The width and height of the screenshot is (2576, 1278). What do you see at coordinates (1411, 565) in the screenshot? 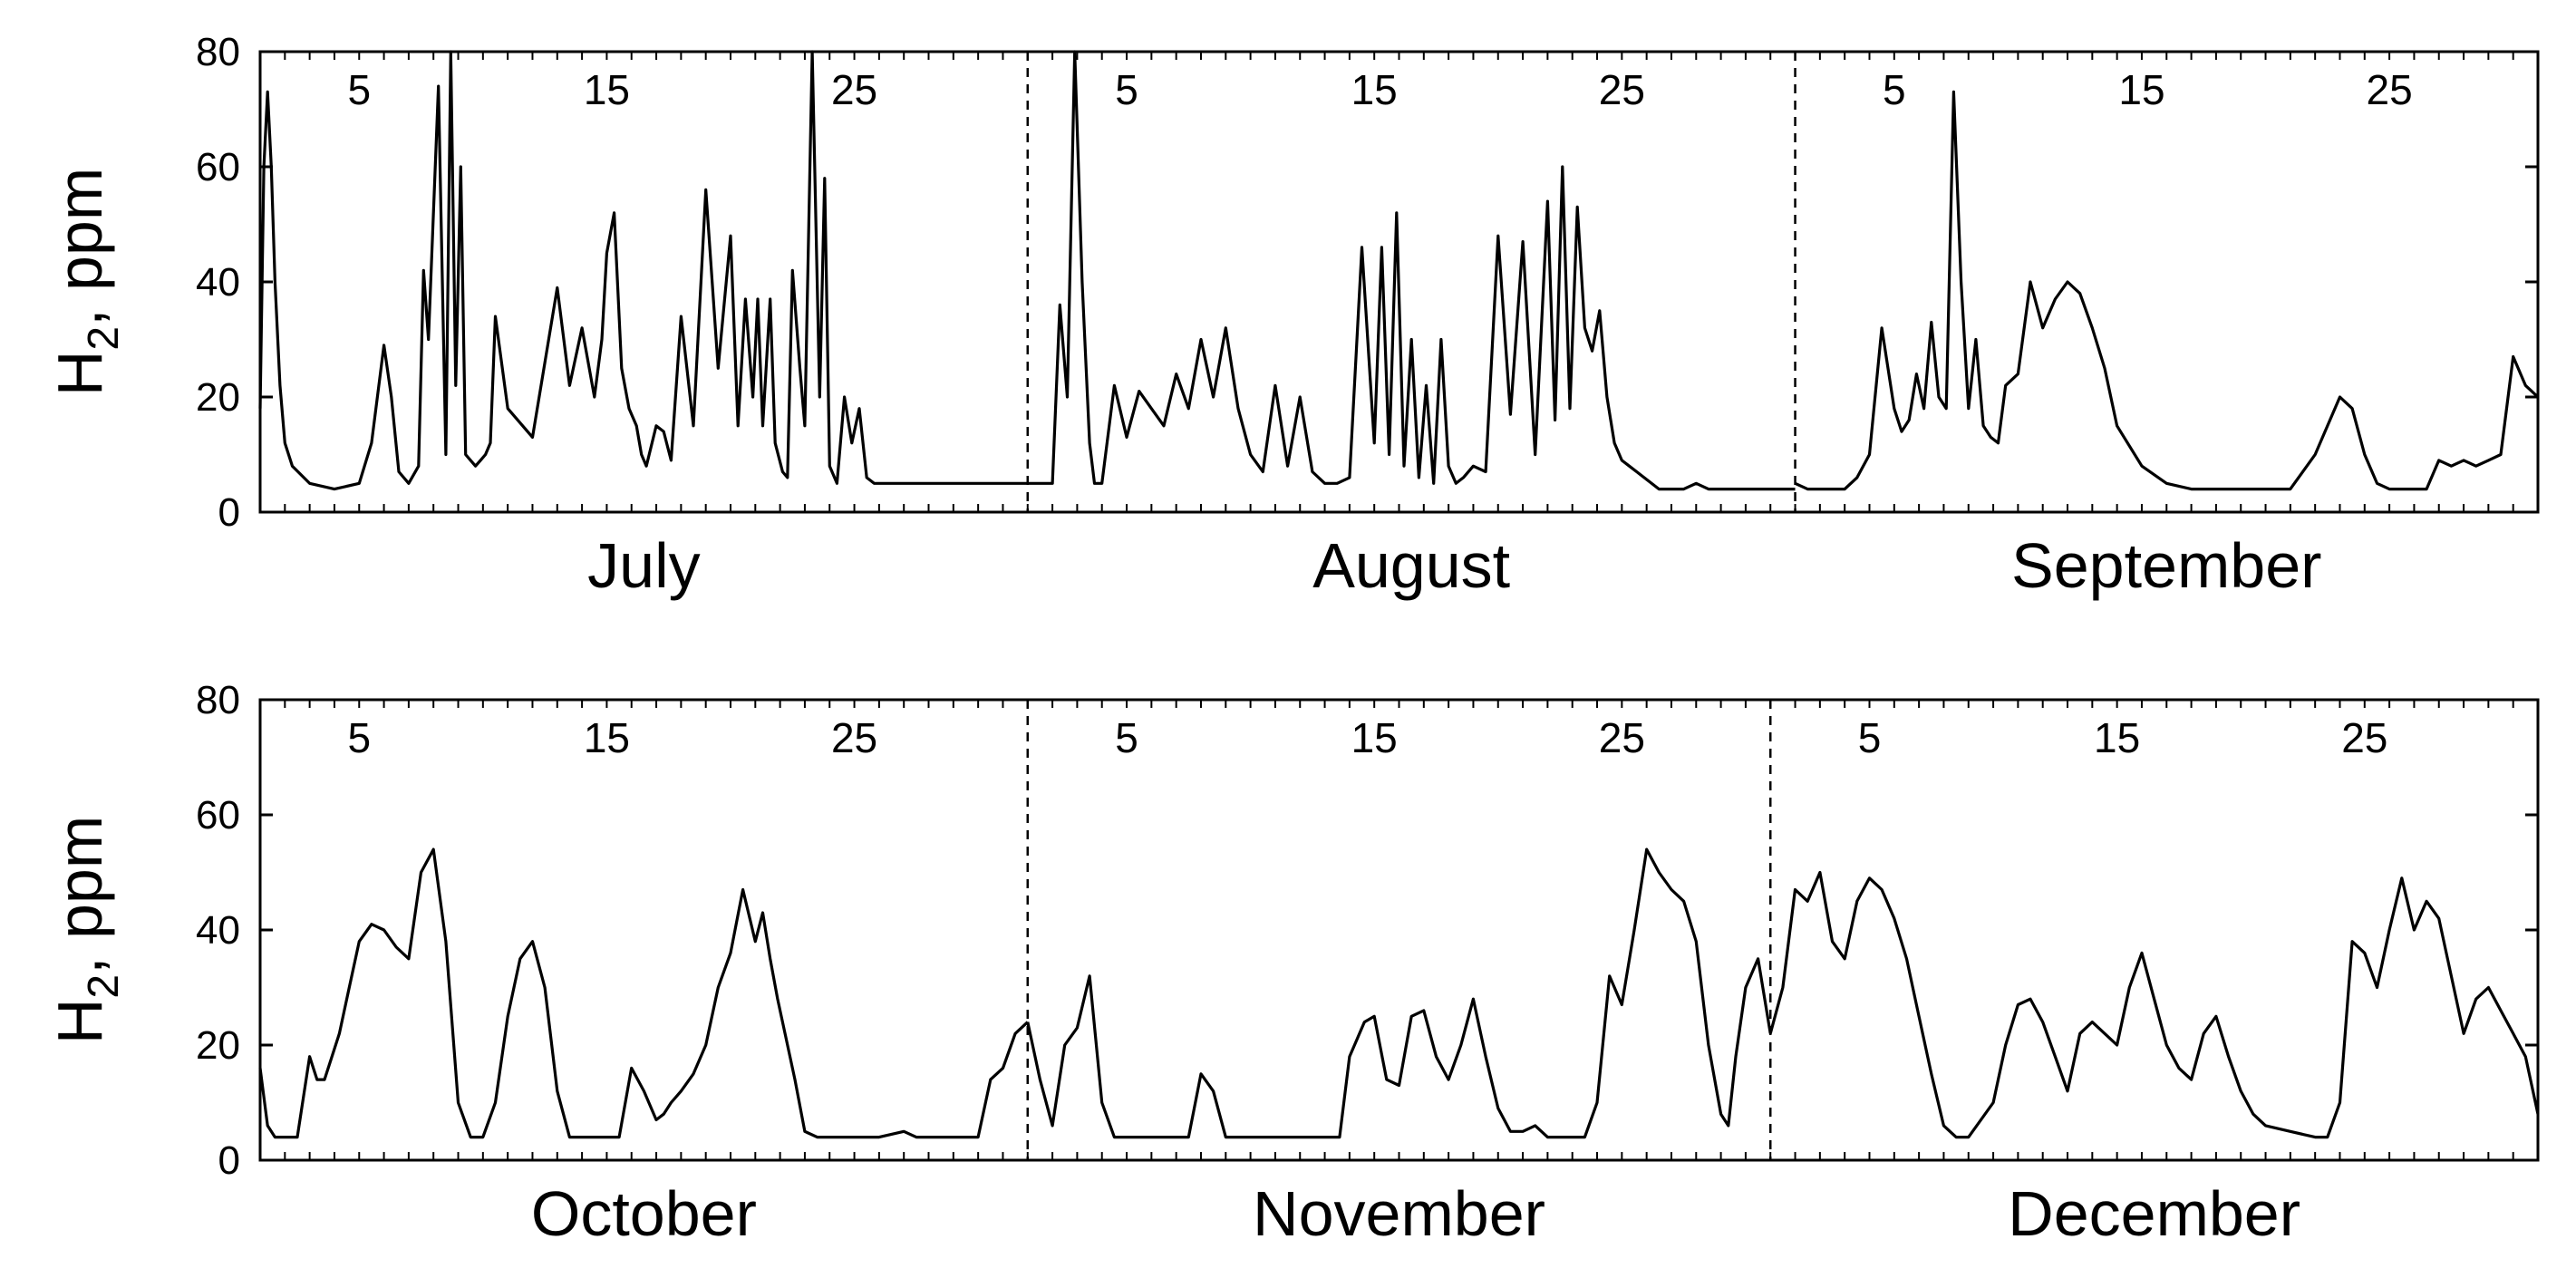
I see `month-label: August` at bounding box center [1411, 565].